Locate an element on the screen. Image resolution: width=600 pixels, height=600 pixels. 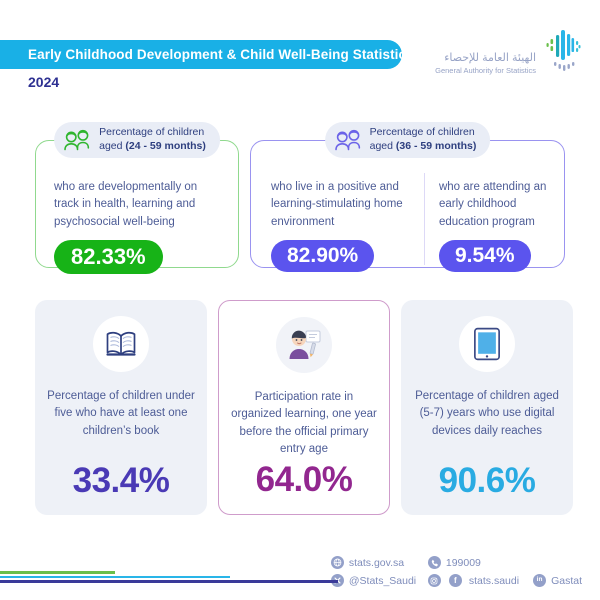
social-handles-item: f stats.saudi is located at coordinates (473, 580).